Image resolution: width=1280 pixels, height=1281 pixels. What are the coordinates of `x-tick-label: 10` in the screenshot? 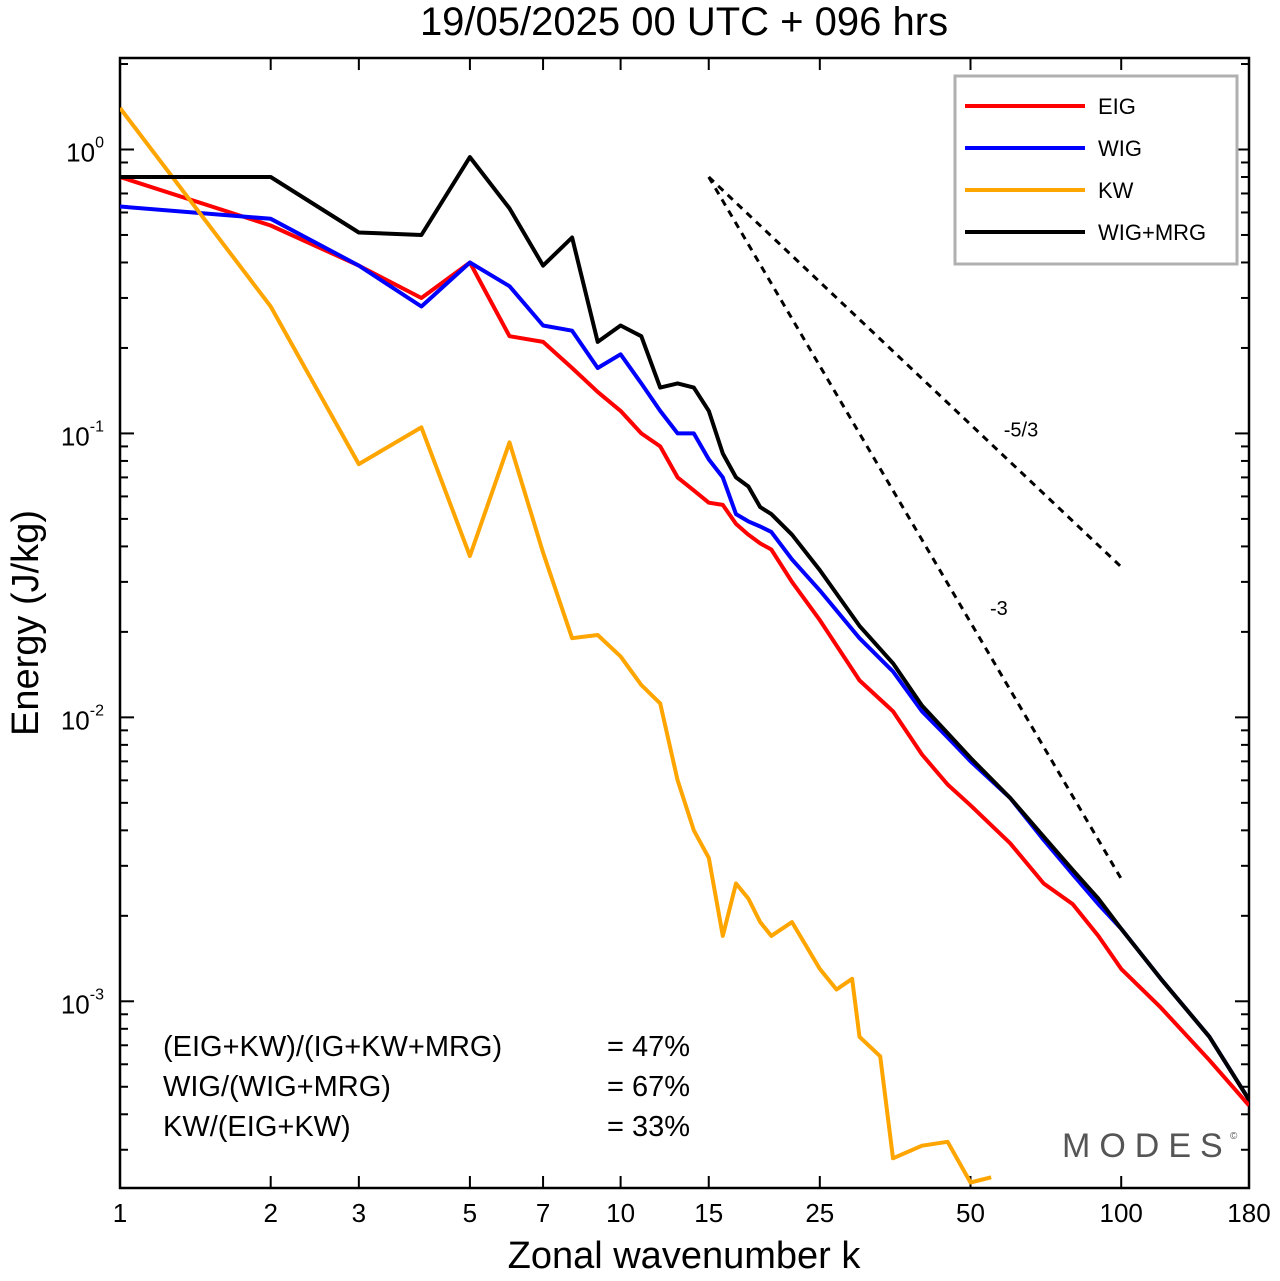 It's located at (620, 1213).